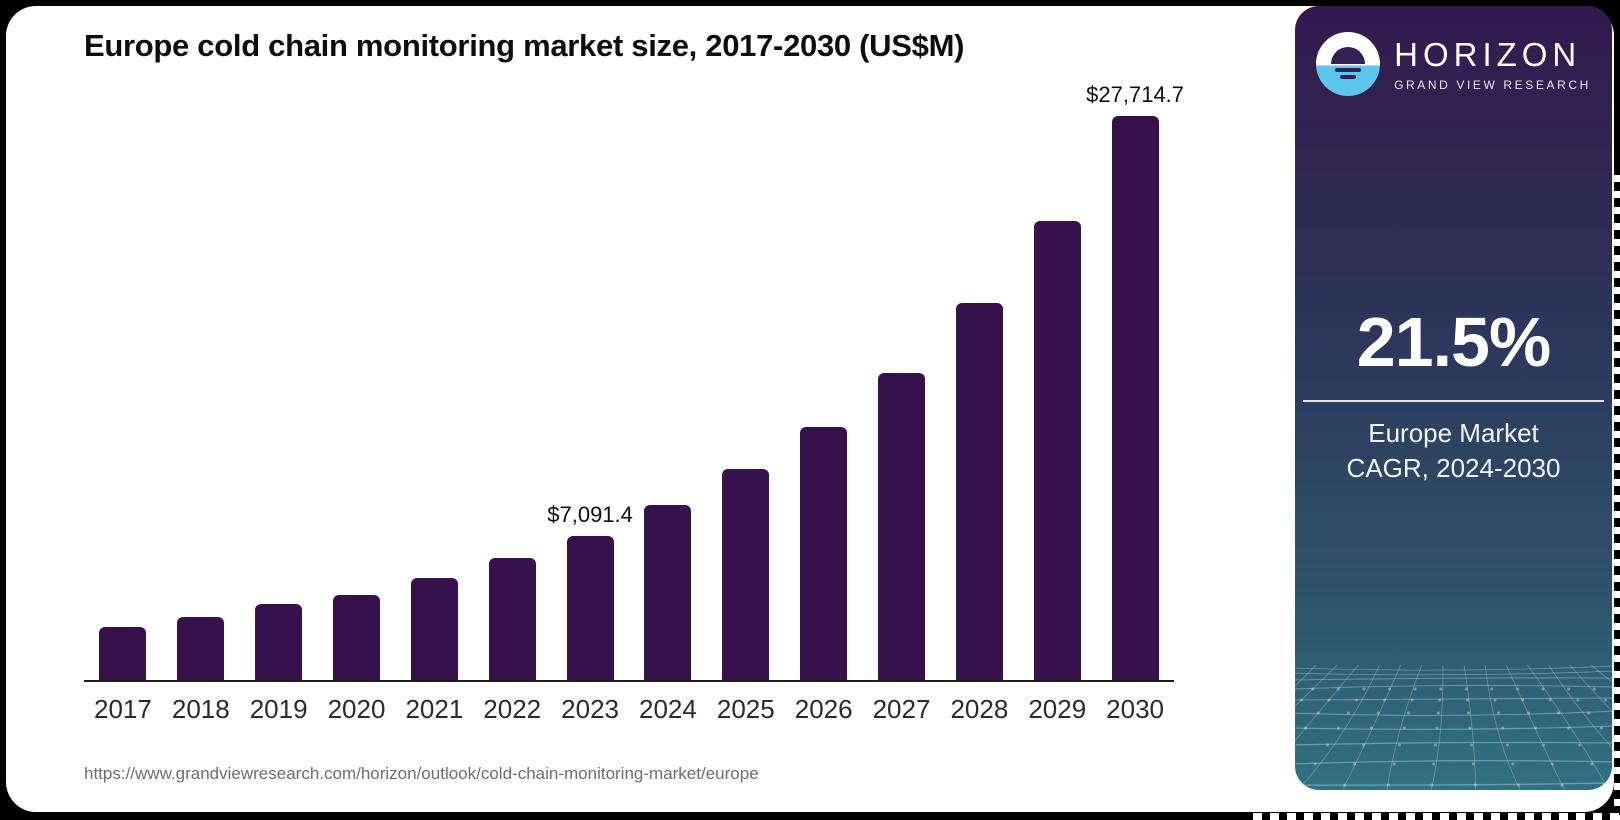 The height and width of the screenshot is (820, 1620). I want to click on bar-group-2018: 2018, so click(201, 420).